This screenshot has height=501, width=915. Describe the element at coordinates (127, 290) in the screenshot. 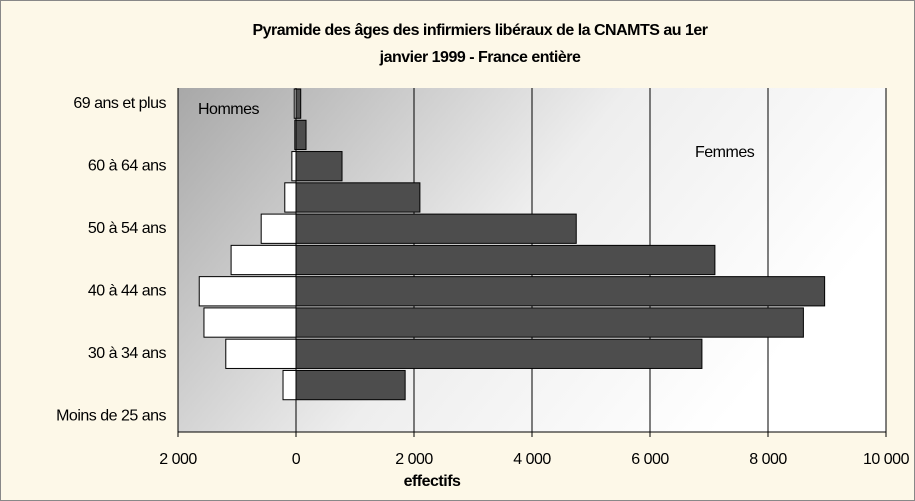

I see `y-tick-label: 40 à 44 ans` at that location.